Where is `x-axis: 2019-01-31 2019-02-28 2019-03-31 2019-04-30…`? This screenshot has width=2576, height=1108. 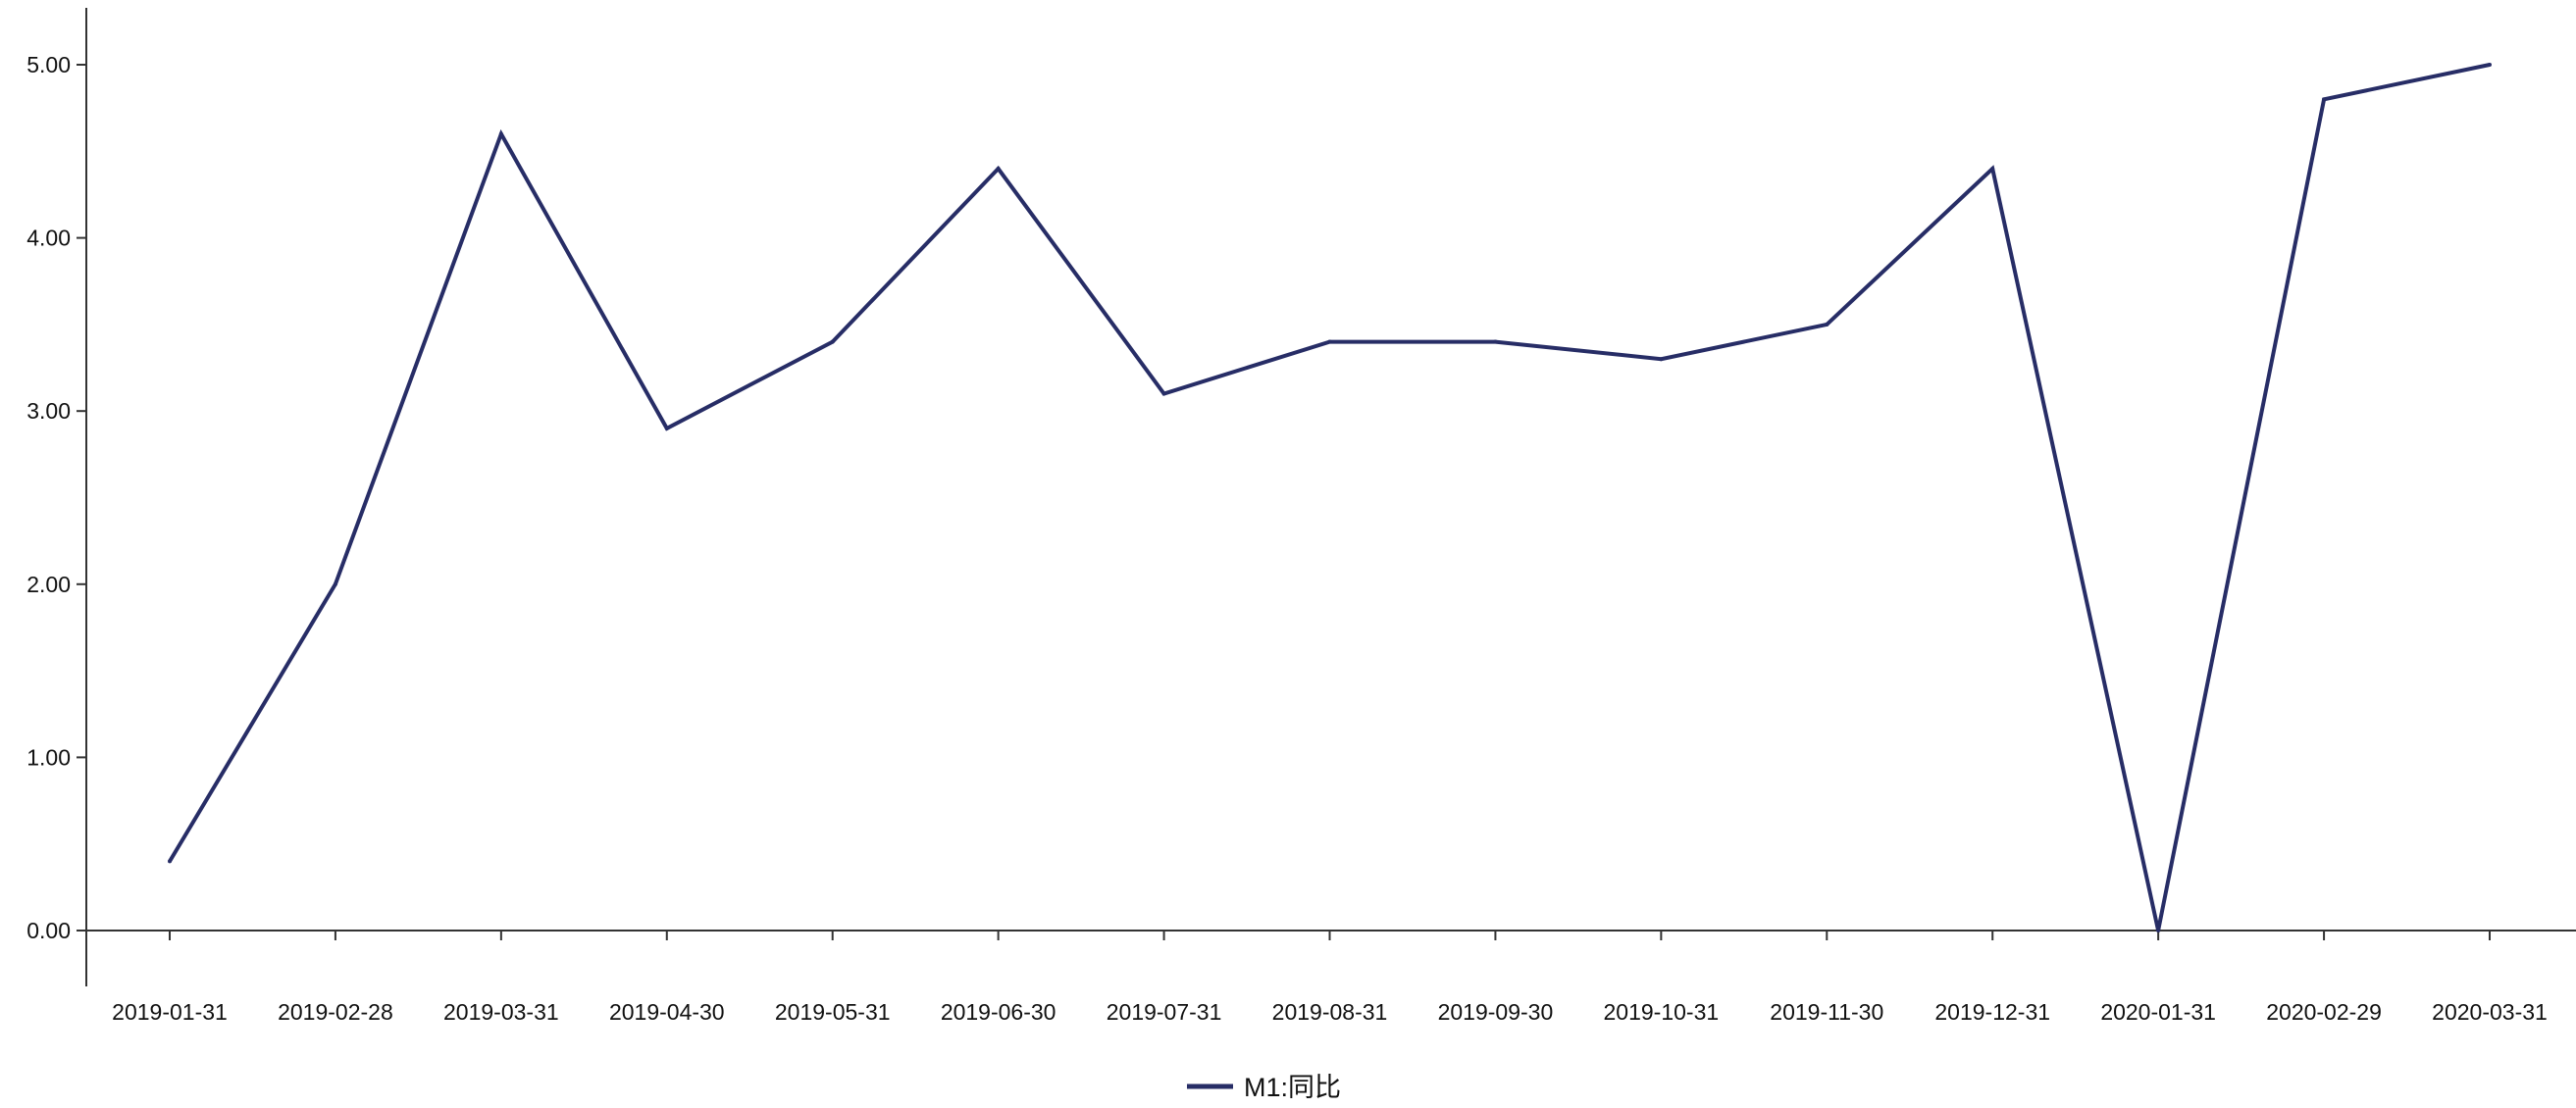
x-axis: 2019-01-31 2019-02-28 2019-03-31 2019-04-30… is located at coordinates (1331, 978).